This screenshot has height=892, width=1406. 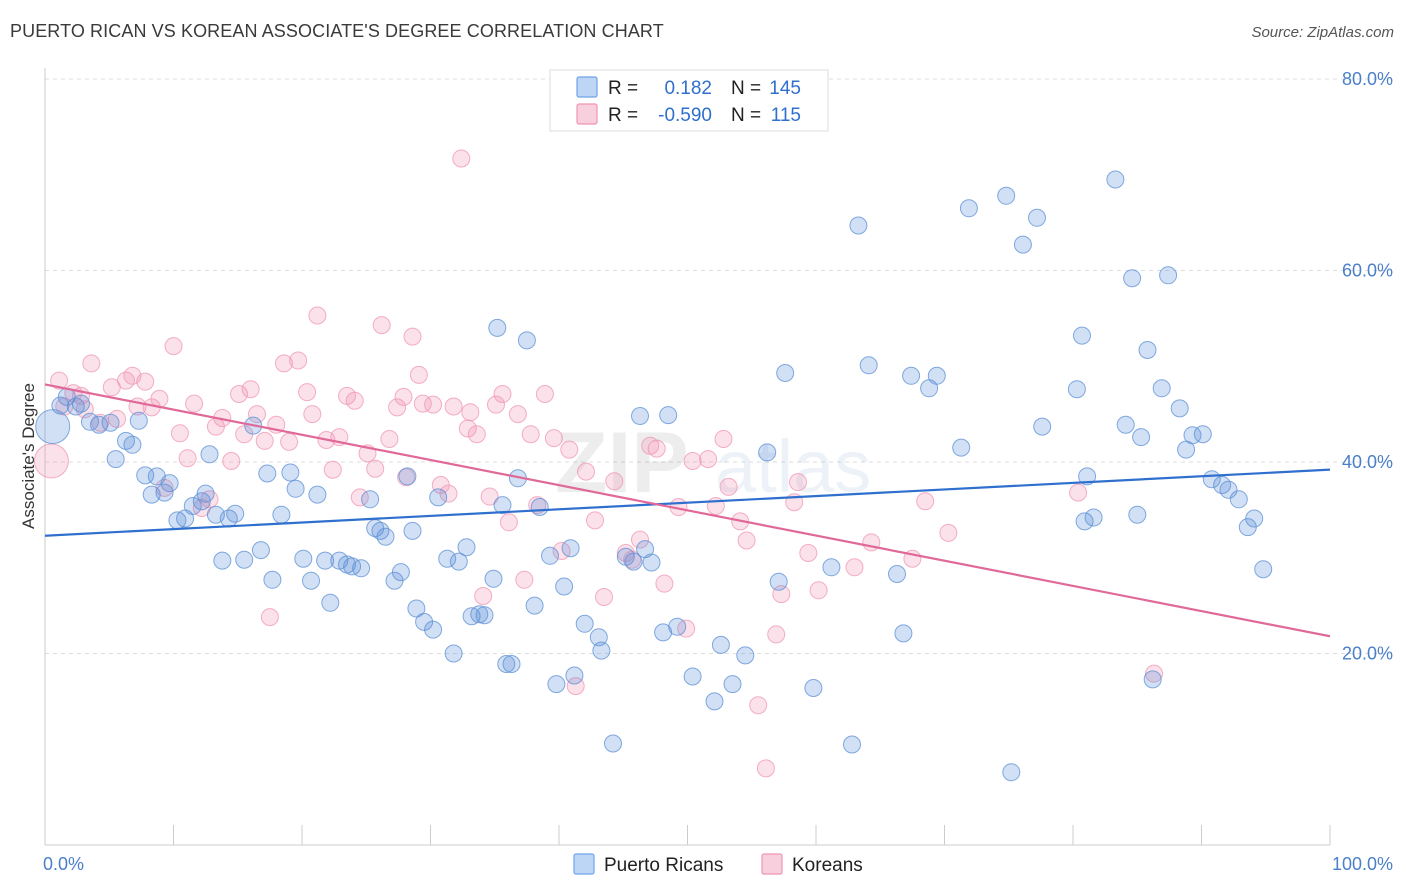 What do you see at coordinates (785, 88) in the screenshot?
I see `legend-n-value: 145` at bounding box center [785, 88].